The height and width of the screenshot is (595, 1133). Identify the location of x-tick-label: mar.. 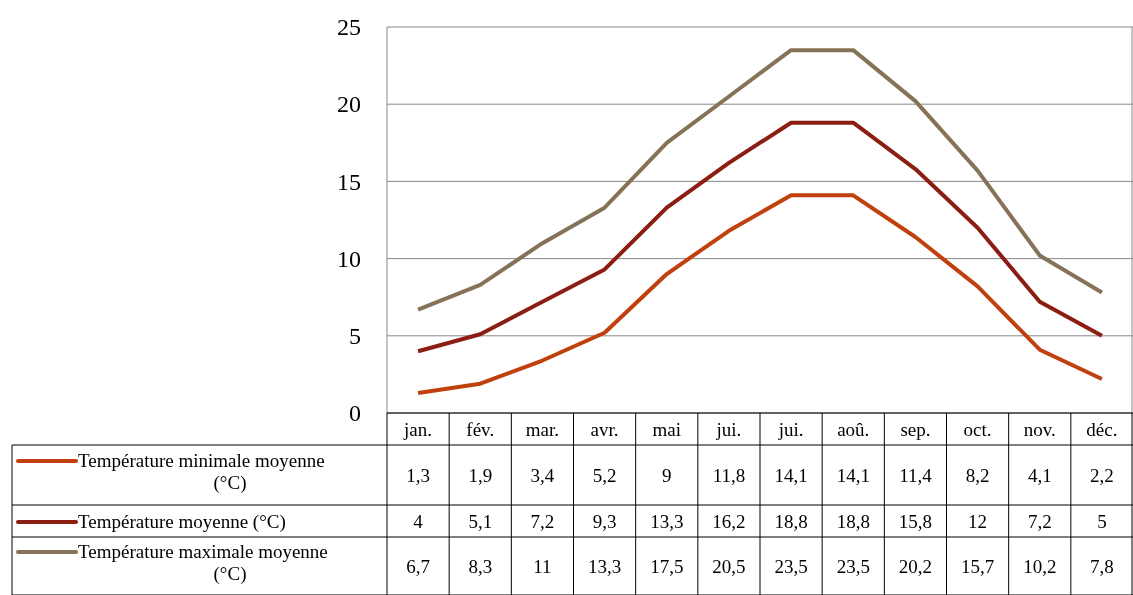
(542, 429).